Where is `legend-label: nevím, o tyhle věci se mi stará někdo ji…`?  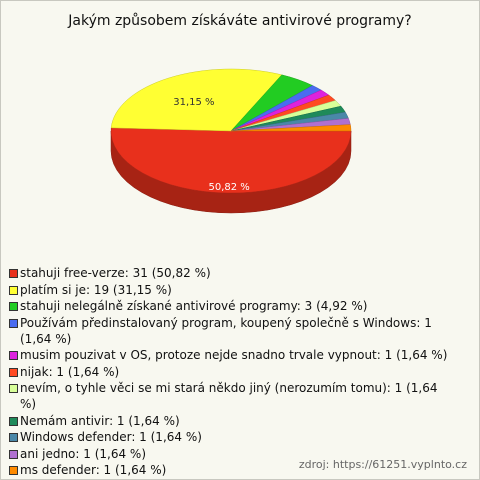 legend-label: nevím, o tyhle věci se mi stará někdo ji… is located at coordinates (229, 396).